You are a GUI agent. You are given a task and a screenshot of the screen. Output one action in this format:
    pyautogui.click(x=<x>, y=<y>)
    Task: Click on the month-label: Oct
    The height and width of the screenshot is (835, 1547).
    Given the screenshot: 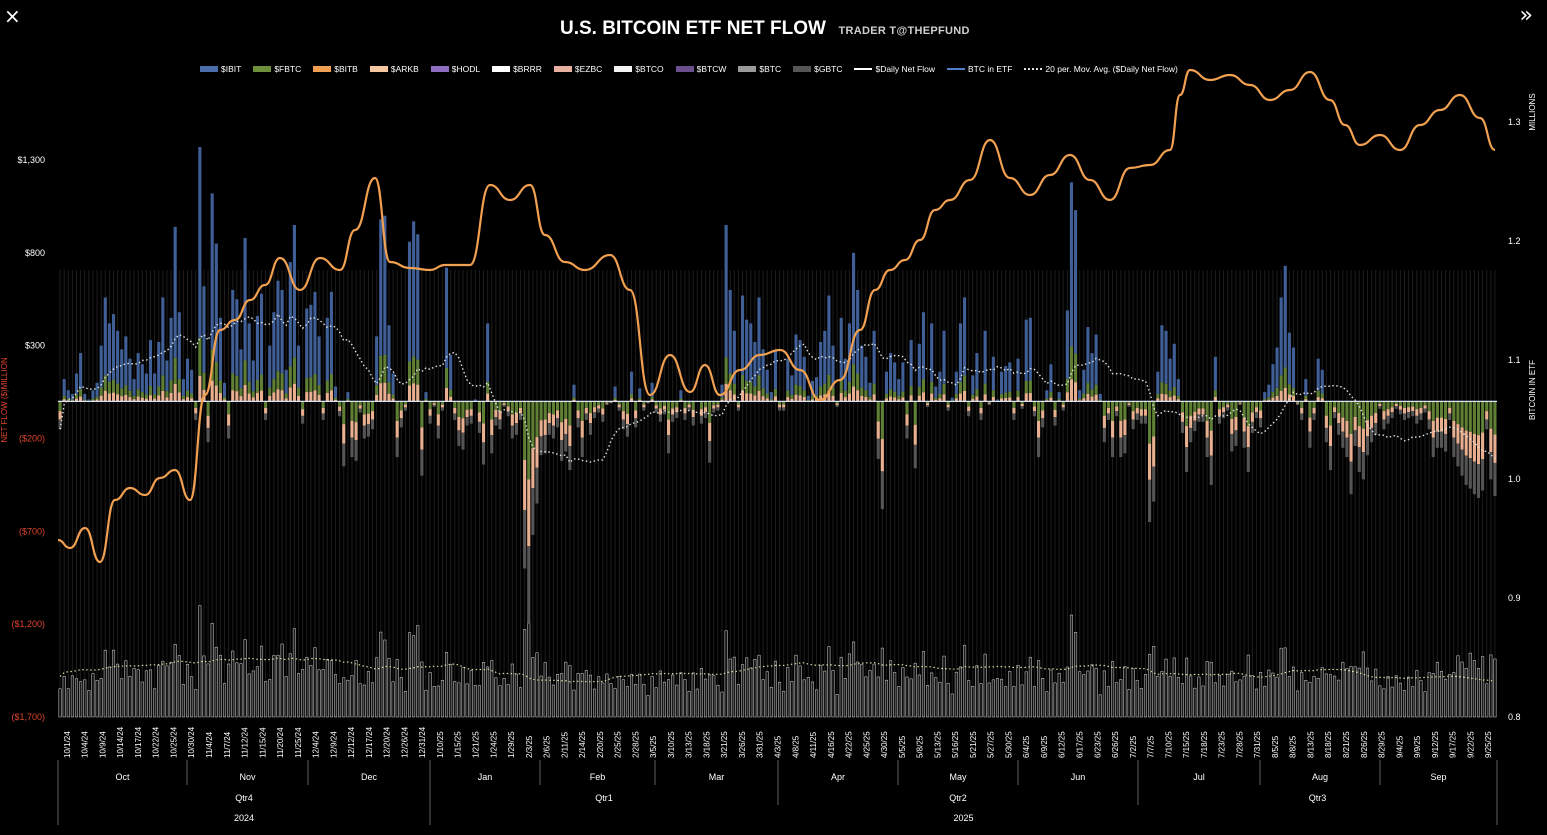 What is the action you would take?
    pyautogui.click(x=122, y=777)
    